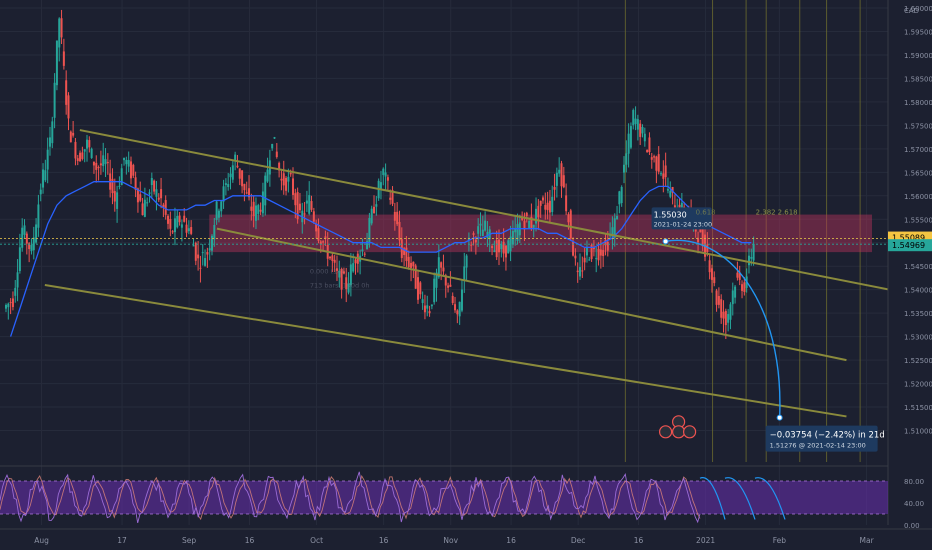 This screenshot has width=932, height=550. Describe the element at coordinates (918, 291) in the screenshot. I see `y-tick-label: 1.54000` at that location.